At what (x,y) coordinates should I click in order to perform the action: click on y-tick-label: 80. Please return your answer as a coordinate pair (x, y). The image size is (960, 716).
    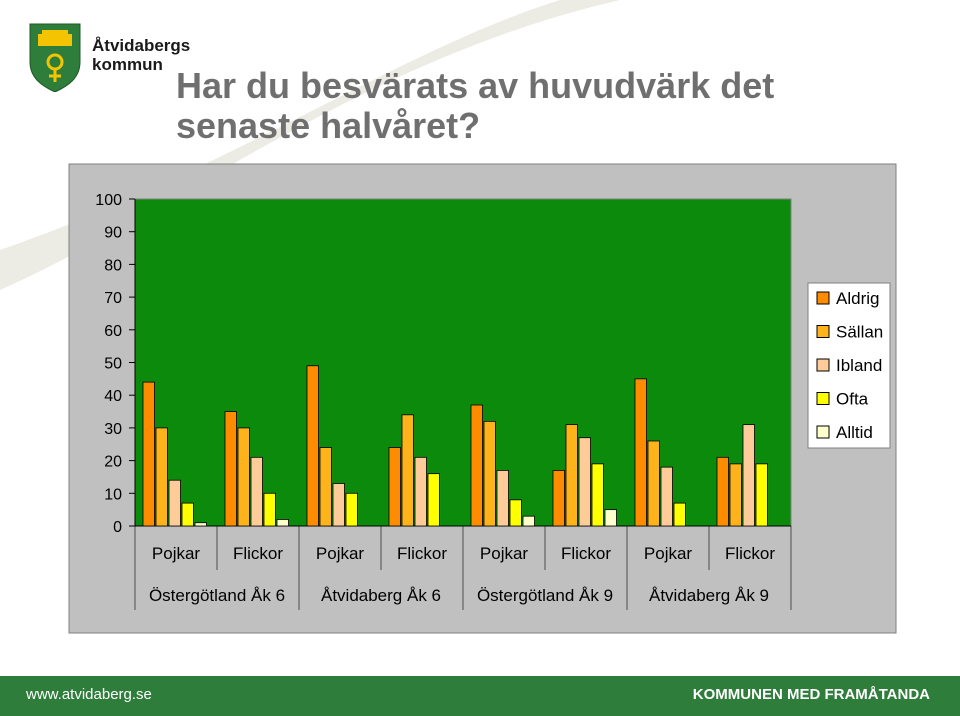
    Looking at the image, I should click on (113, 265).